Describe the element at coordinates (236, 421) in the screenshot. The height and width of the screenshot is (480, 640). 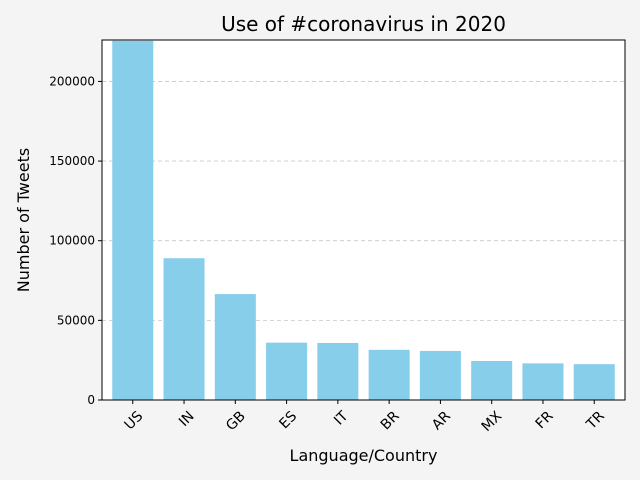
I see `x-tick-label-gb: GB` at that location.